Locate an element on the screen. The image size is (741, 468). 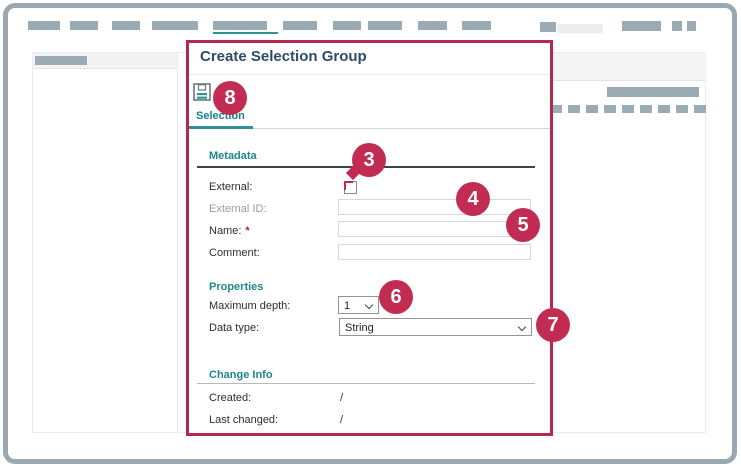
change-info-underline is located at coordinates (366, 383).